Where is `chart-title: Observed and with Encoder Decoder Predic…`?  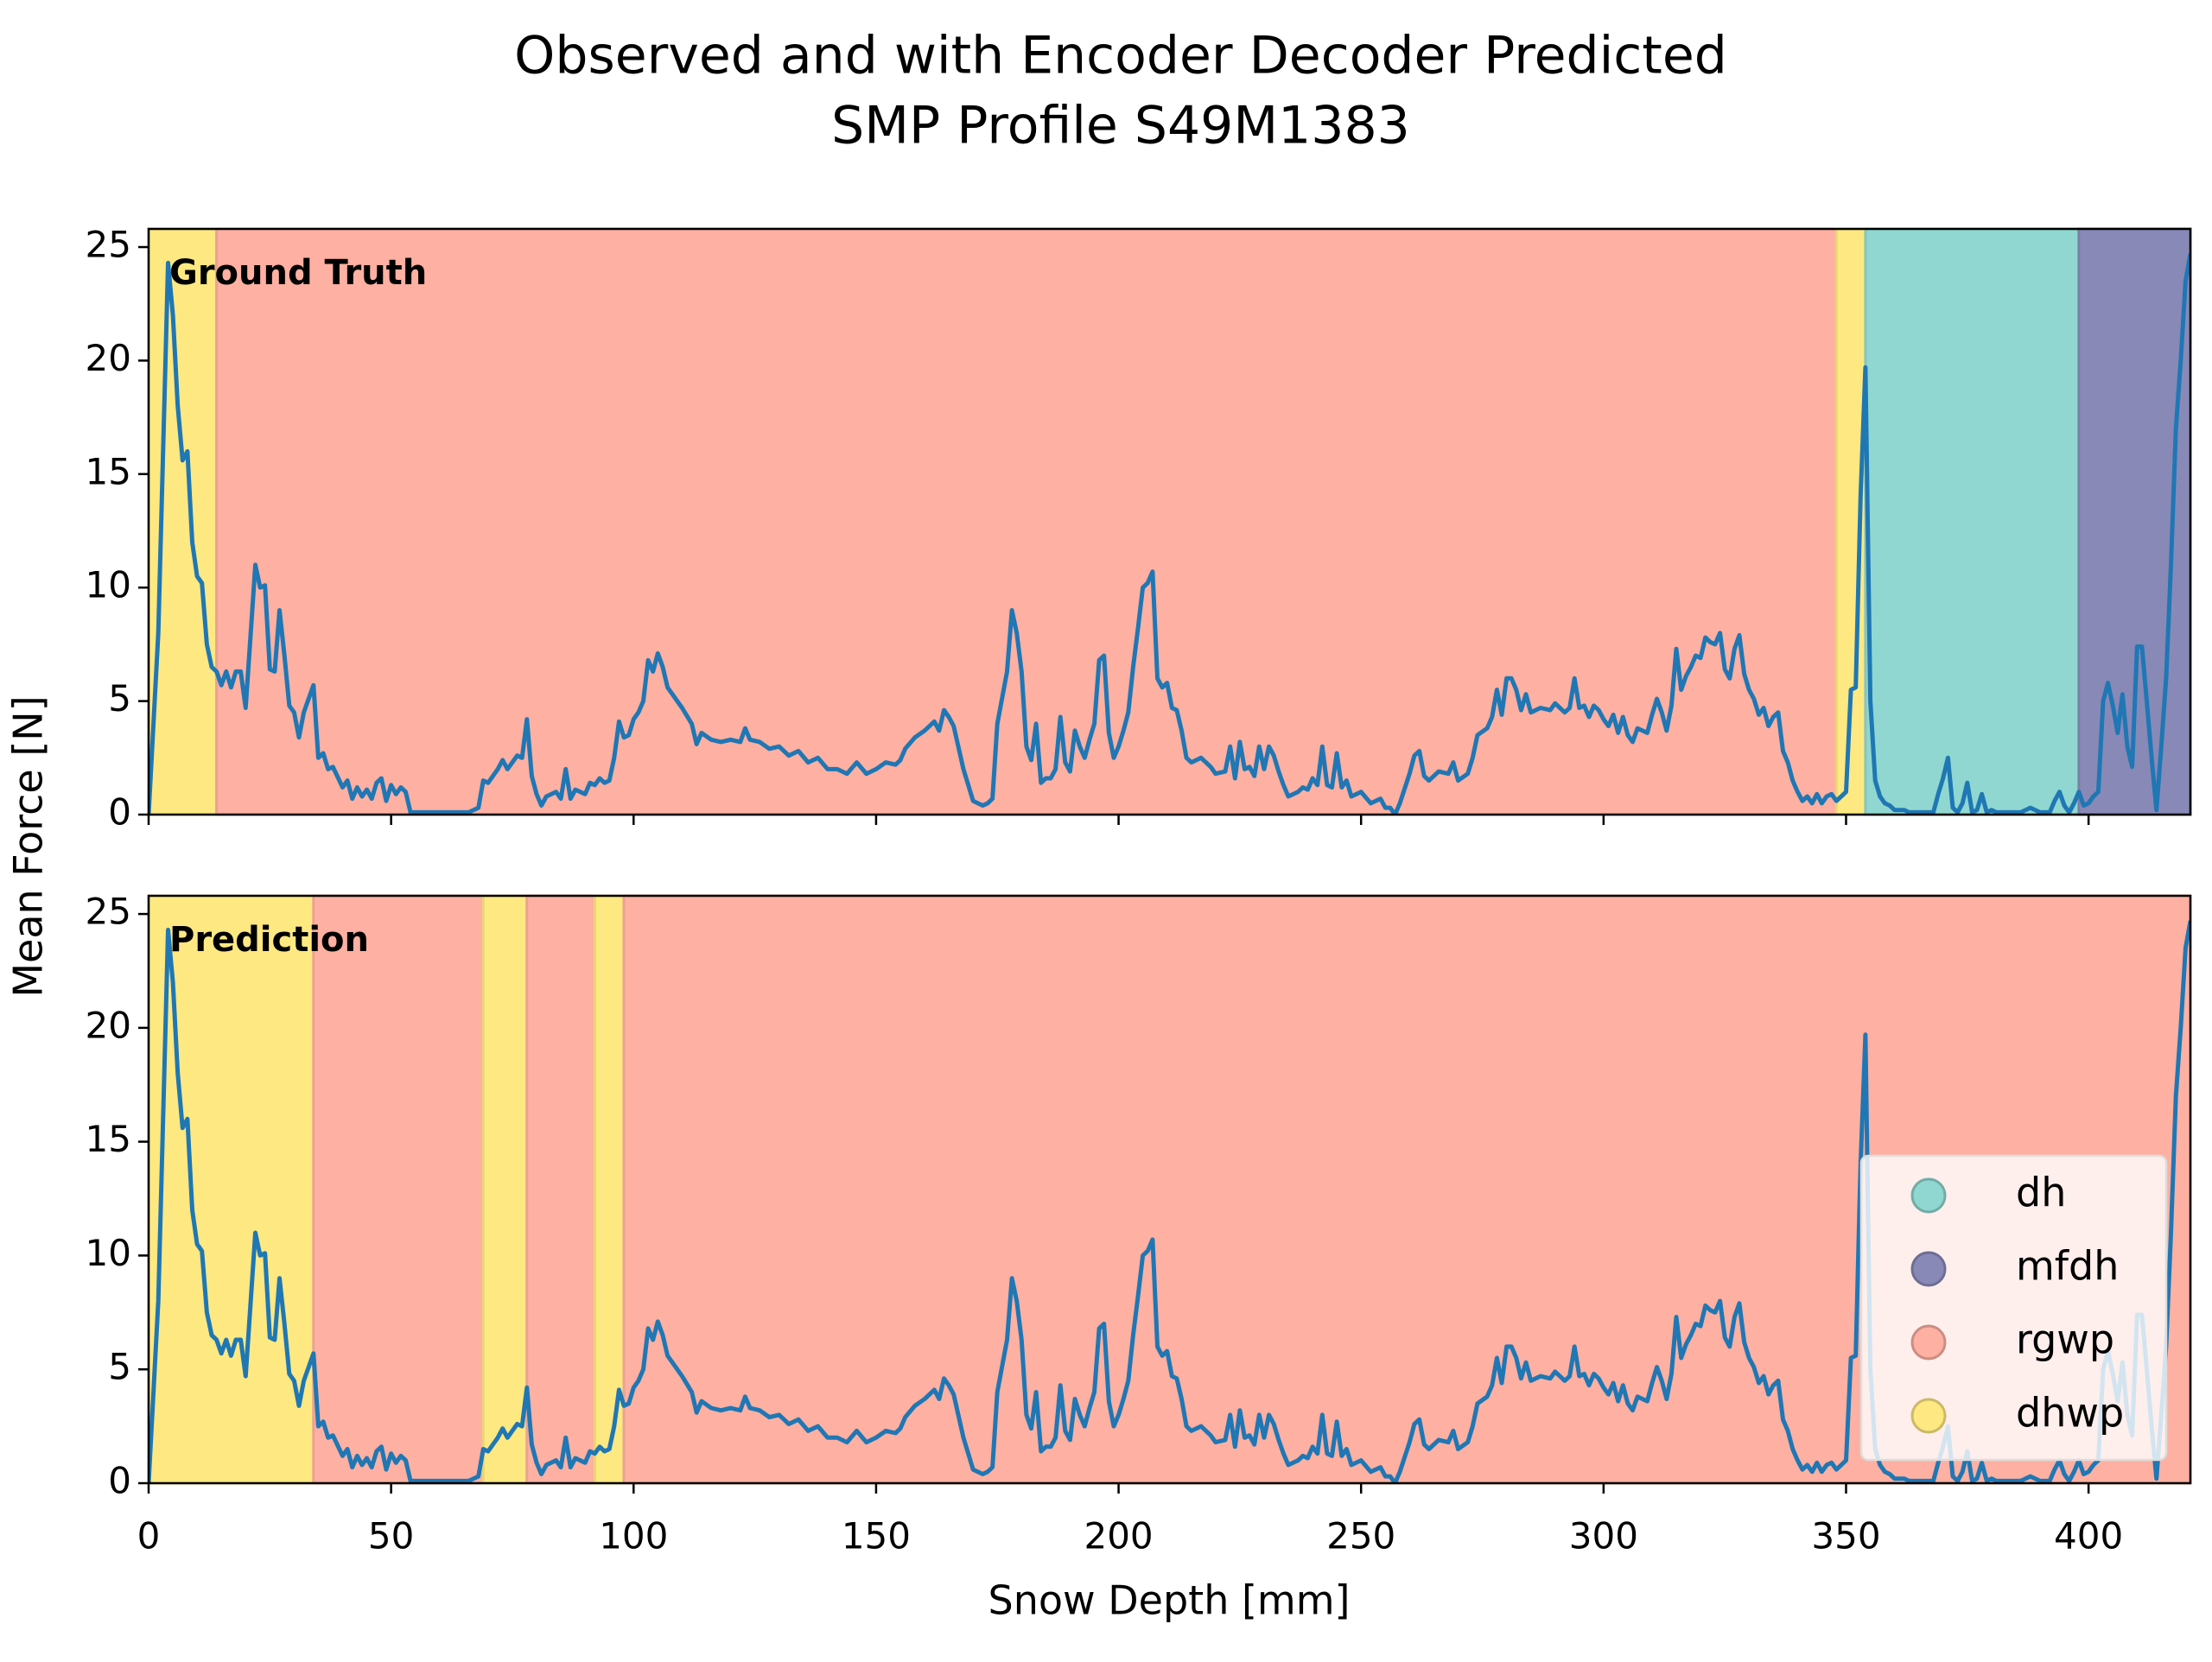
chart-title: Observed and with Encoder Decoder Predic… is located at coordinates (1120, 56).